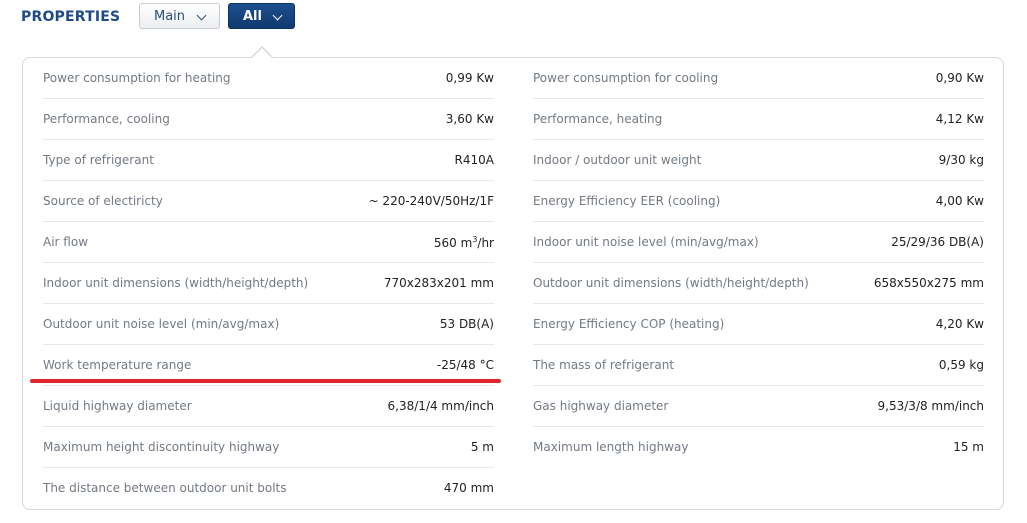  Describe the element at coordinates (438, 283) in the screenshot. I see `property-value: 770x283x201 mm` at that location.